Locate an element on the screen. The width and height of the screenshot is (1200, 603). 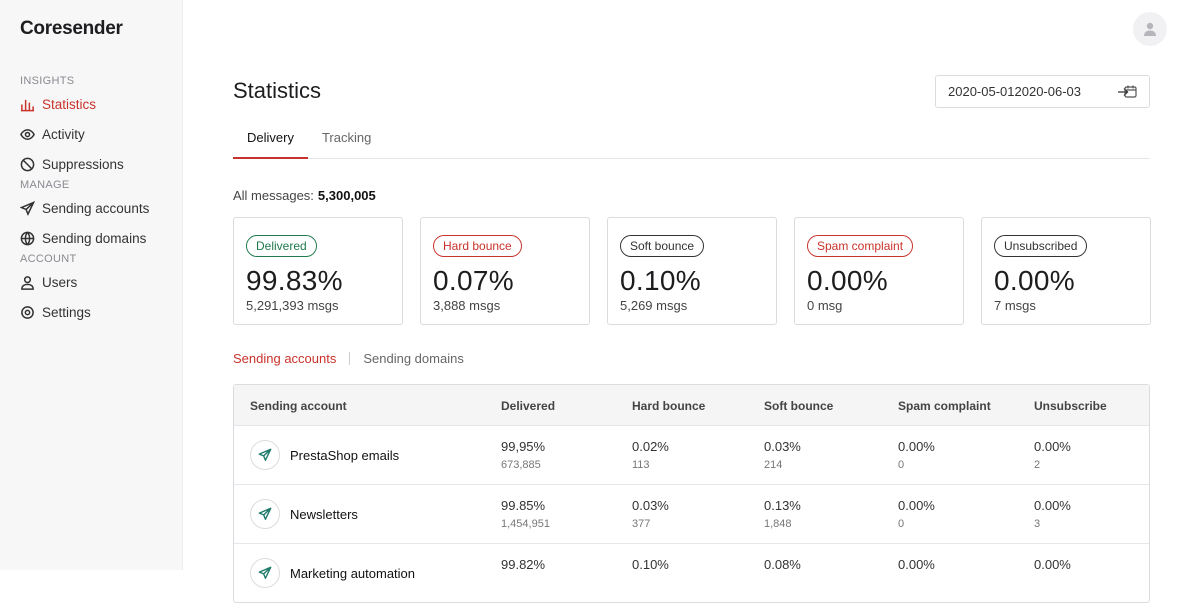
nav-section: INSIGHTS Statistics Activity Suppressions is located at coordinates (95, 127).